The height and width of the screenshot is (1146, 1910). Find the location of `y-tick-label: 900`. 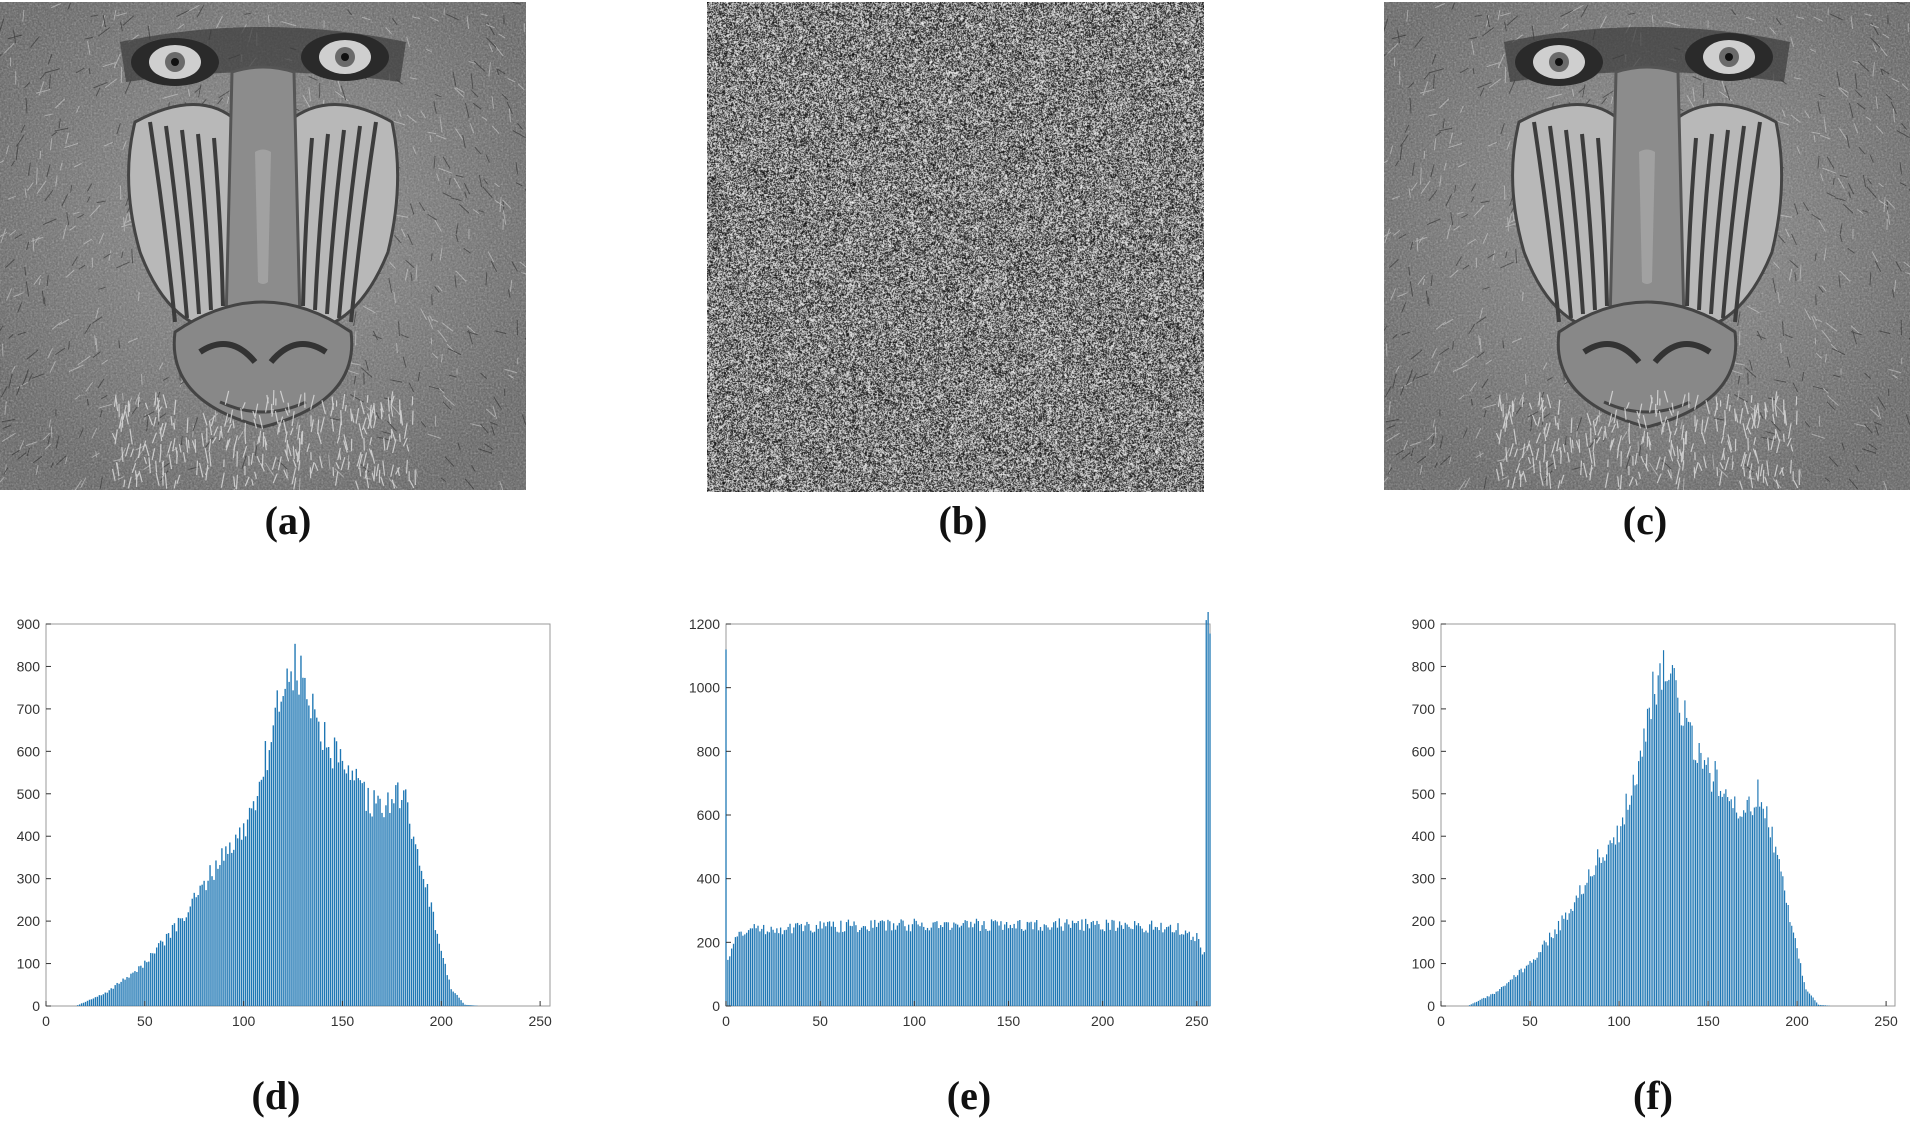

y-tick-label: 900 is located at coordinates (1424, 624).